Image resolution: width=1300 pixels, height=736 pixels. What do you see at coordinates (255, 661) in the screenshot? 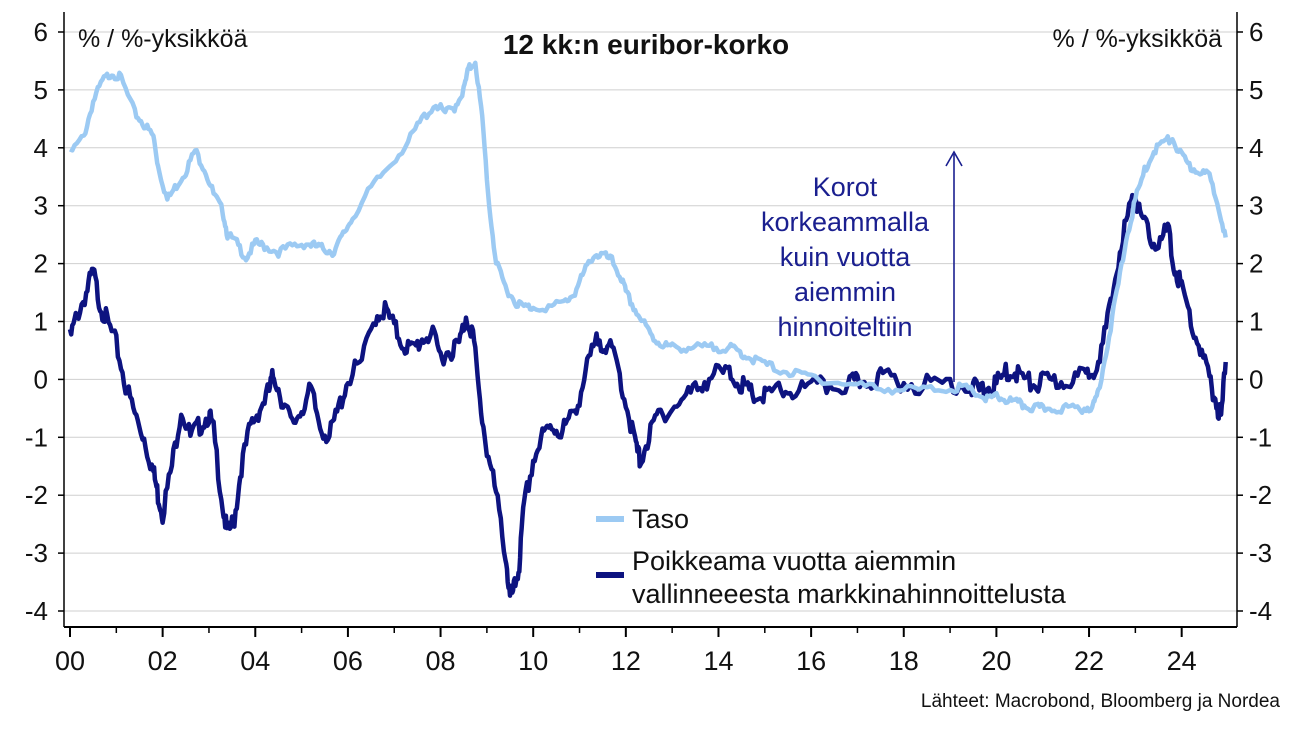
I see `x-tick-label: 04` at bounding box center [255, 661].